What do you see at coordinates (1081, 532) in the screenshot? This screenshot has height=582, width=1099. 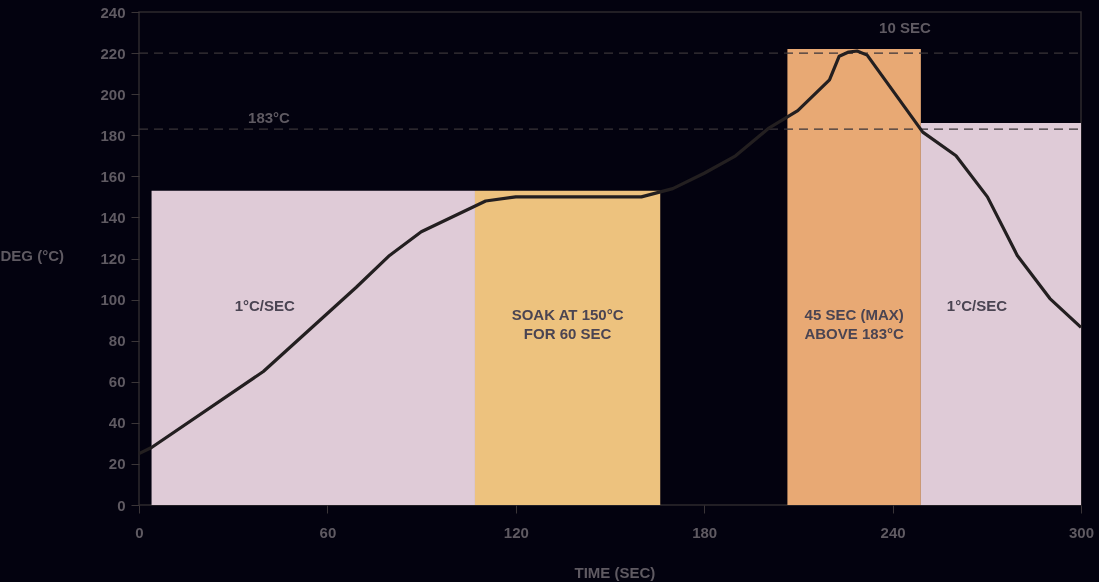 I see `x-tick-label: 300` at bounding box center [1081, 532].